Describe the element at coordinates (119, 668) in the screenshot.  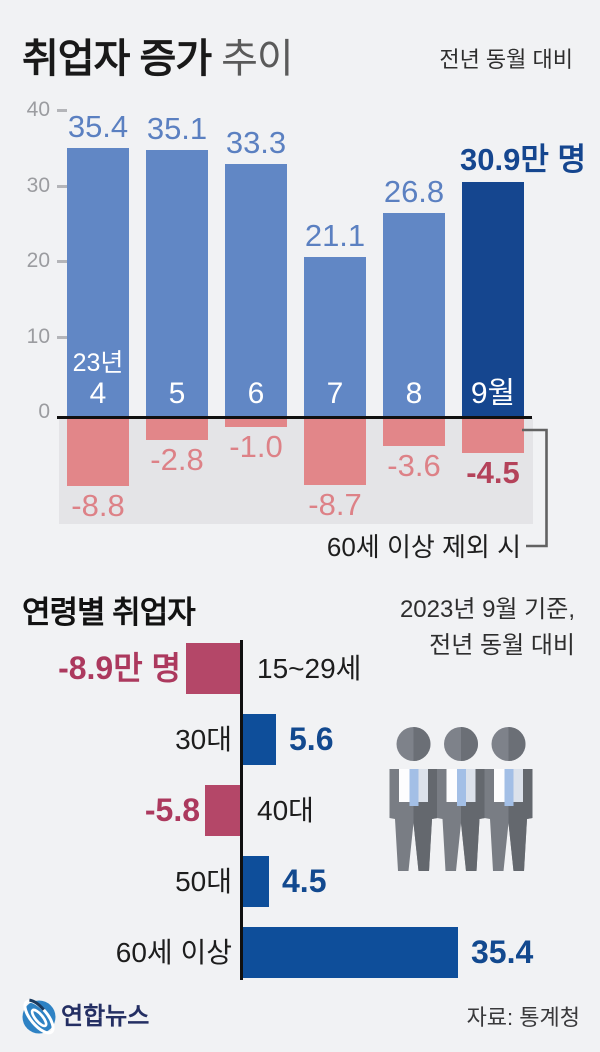
I see `h-value-15~29세: -8.9만 명` at that location.